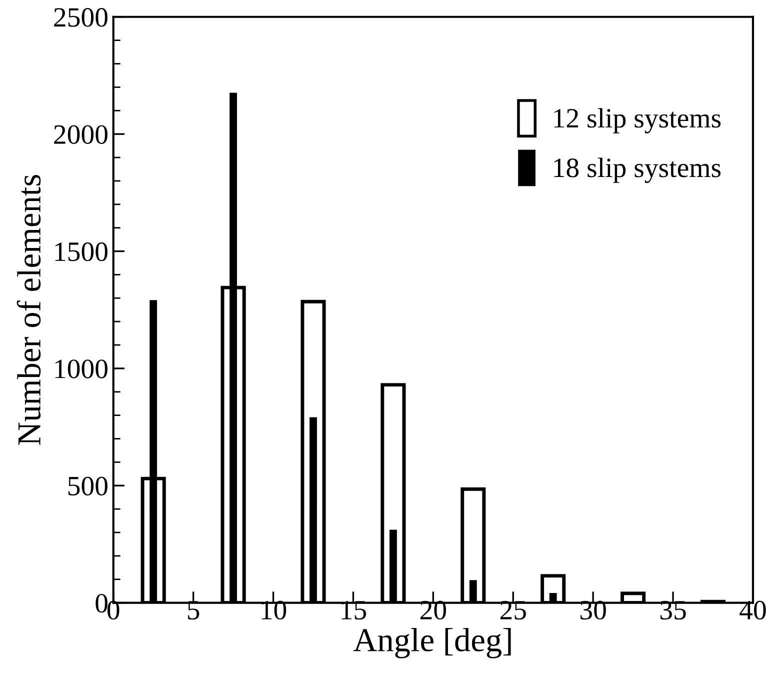 This screenshot has width=766, height=675. I want to click on y-tick-label: 2000, so click(81, 134).